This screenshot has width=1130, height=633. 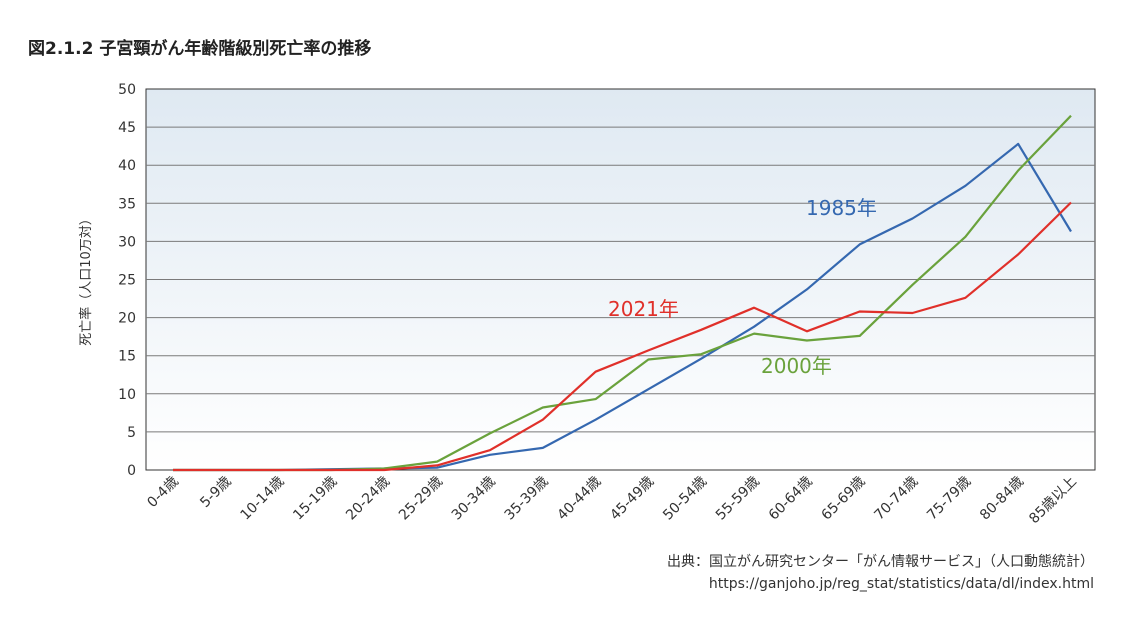 I want to click on x-tick-label: 40-44歳, so click(x=579, y=499).